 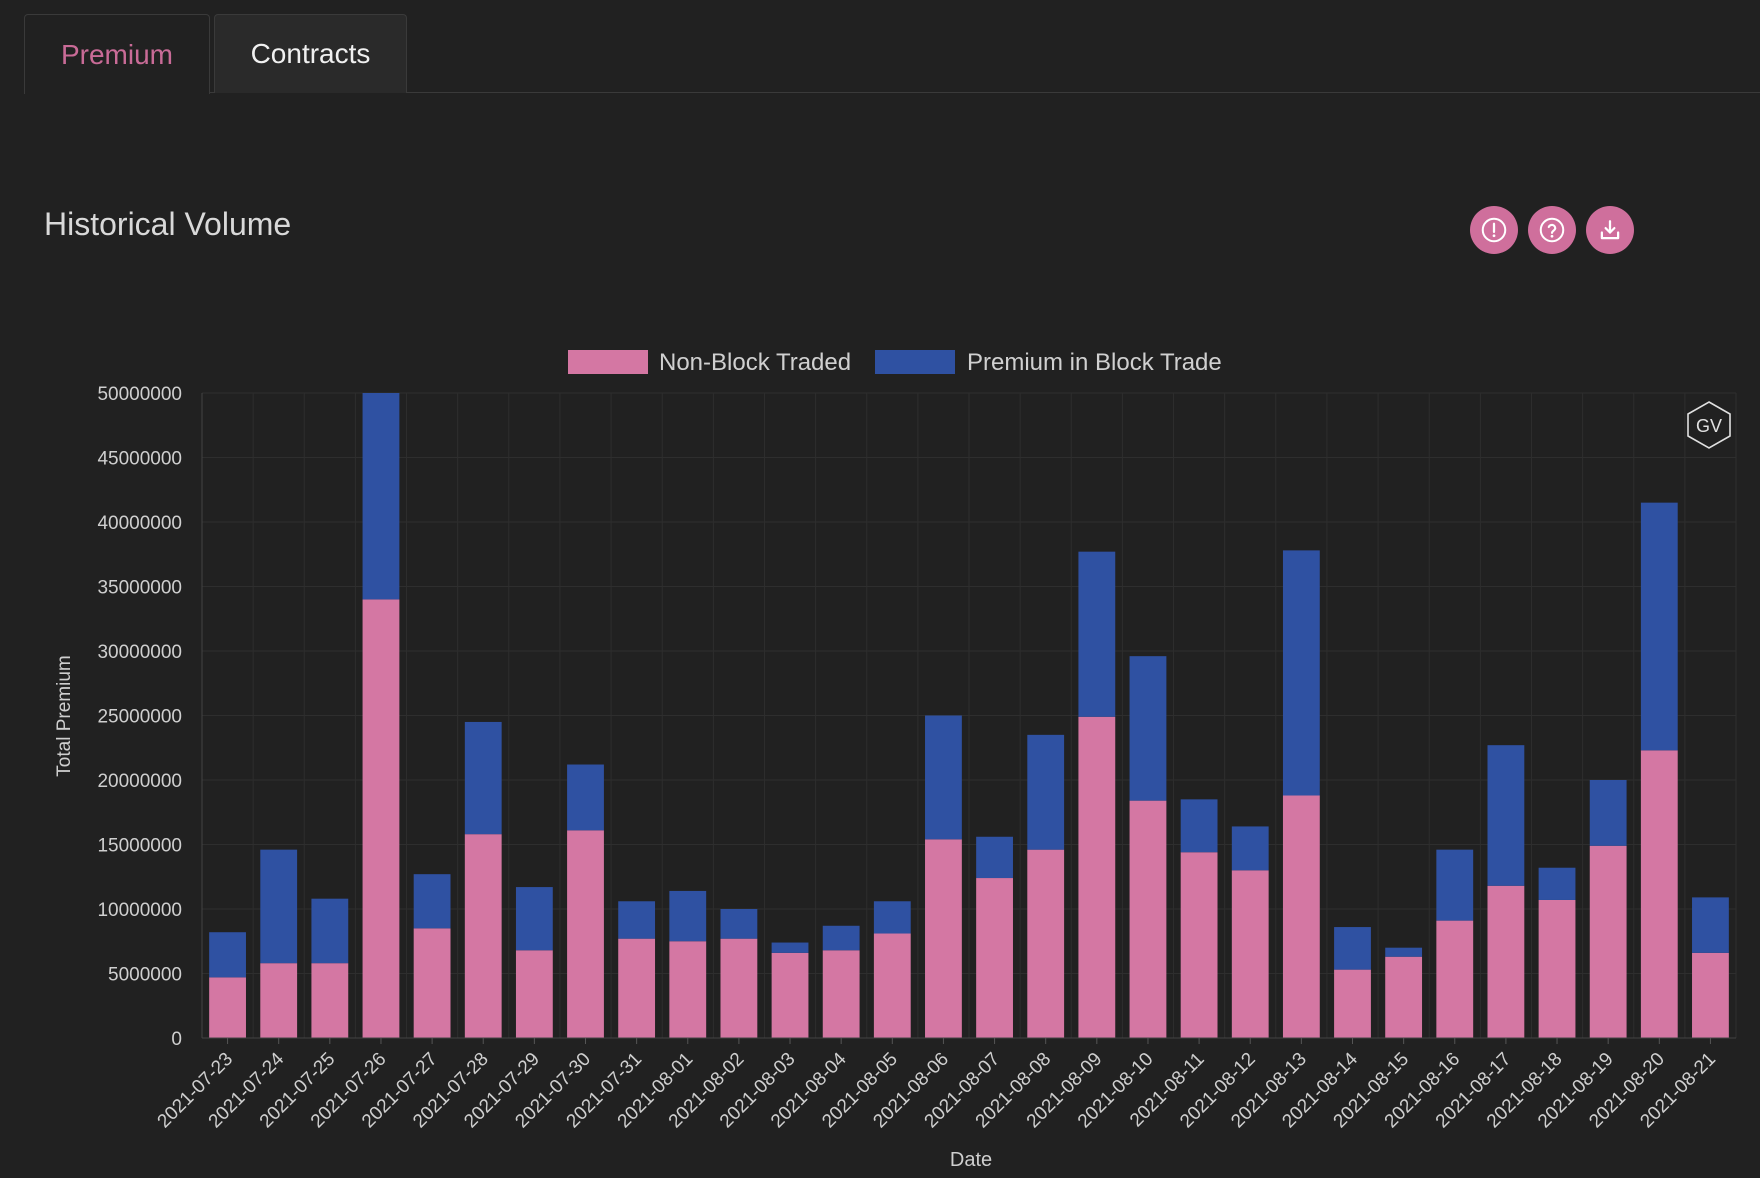 What do you see at coordinates (139, 910) in the screenshot?
I see `y-tick-label: 10000000` at bounding box center [139, 910].